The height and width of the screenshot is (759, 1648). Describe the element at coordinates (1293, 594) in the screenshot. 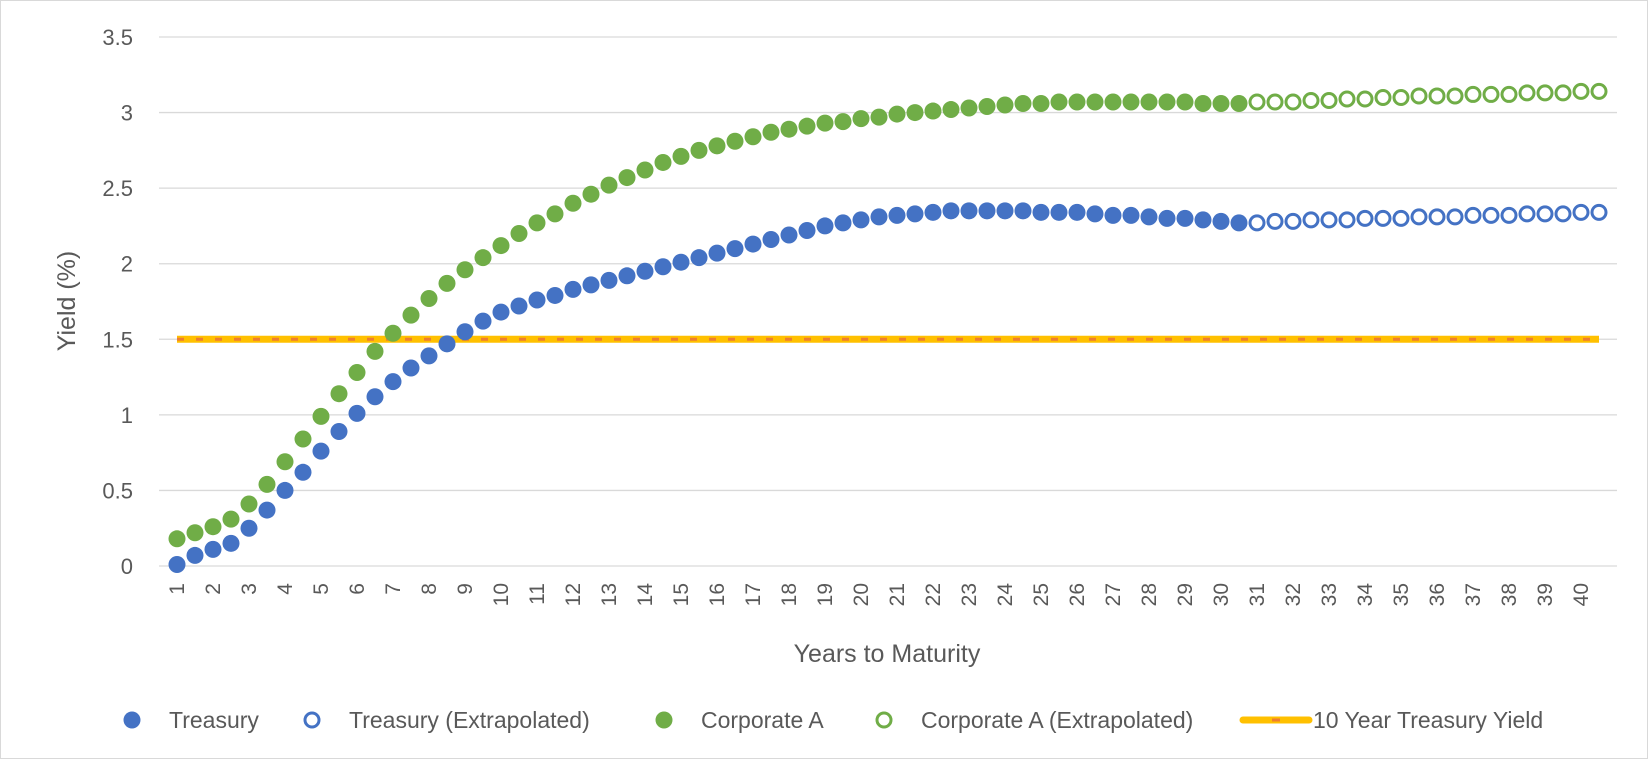

I see `x-tick-label: 32` at that location.